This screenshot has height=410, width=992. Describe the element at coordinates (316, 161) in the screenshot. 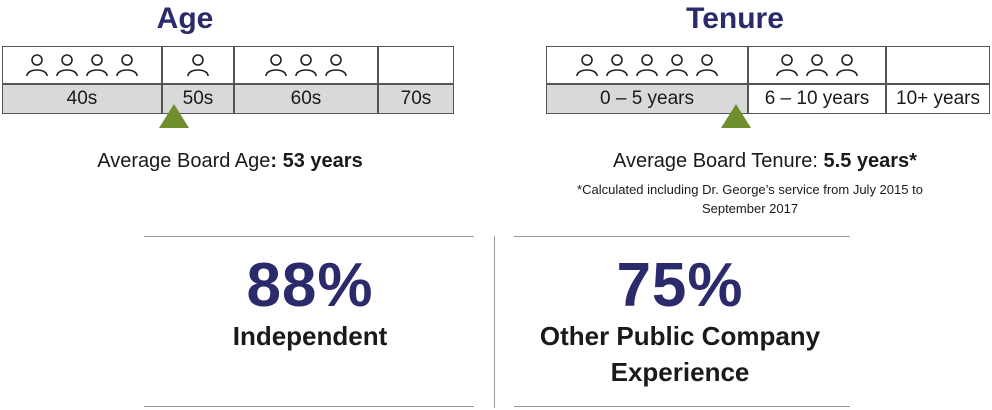

I see `age-average-value: : 53 years` at that location.